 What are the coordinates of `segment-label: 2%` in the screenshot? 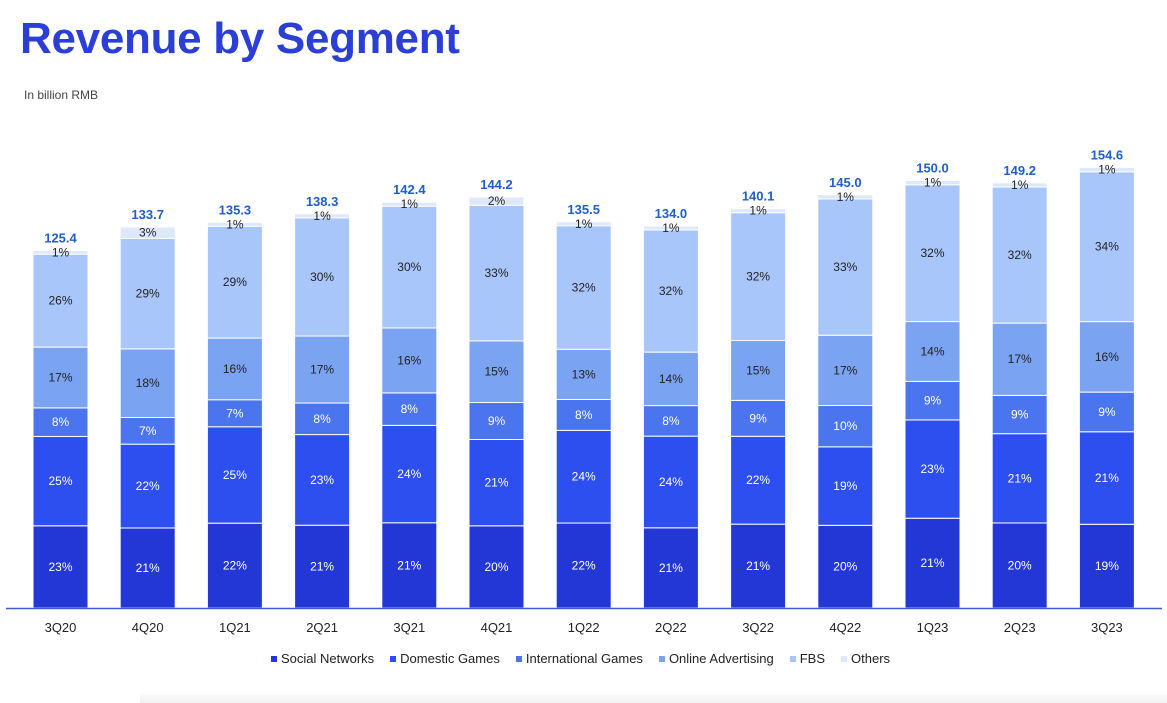 It's located at (497, 201).